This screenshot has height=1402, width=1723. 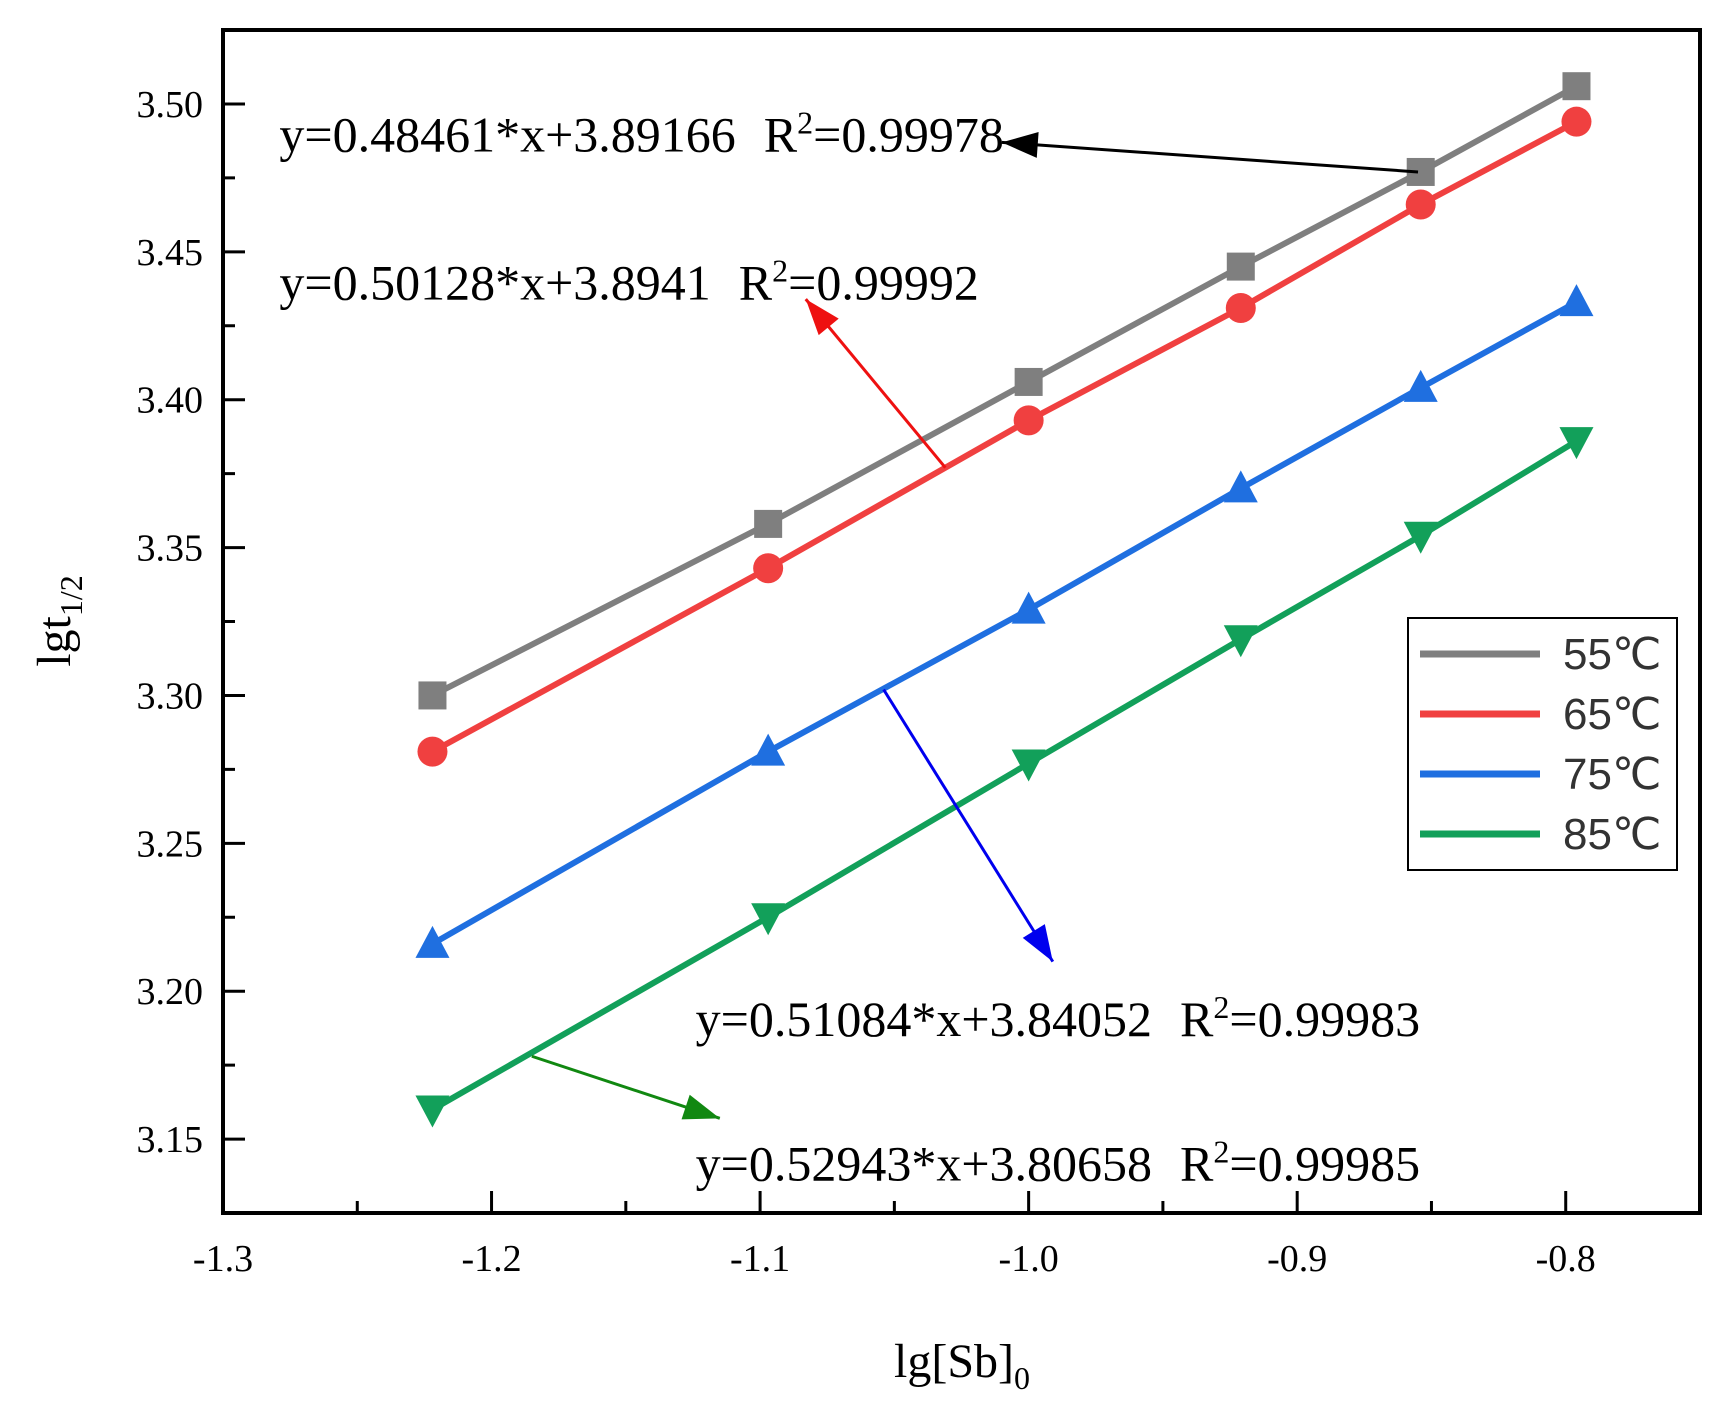 What do you see at coordinates (1612, 714) in the screenshot?
I see `legend-label: 65℃` at bounding box center [1612, 714].